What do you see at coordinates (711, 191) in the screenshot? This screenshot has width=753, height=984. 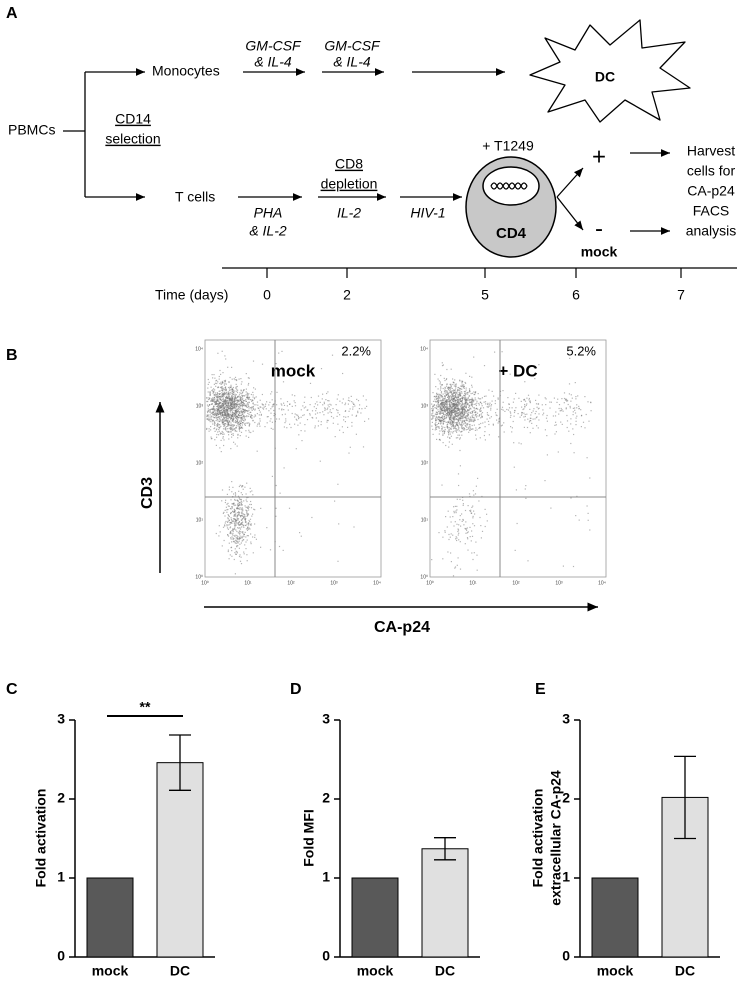 I see `harvest: CA-p24` at bounding box center [711, 191].